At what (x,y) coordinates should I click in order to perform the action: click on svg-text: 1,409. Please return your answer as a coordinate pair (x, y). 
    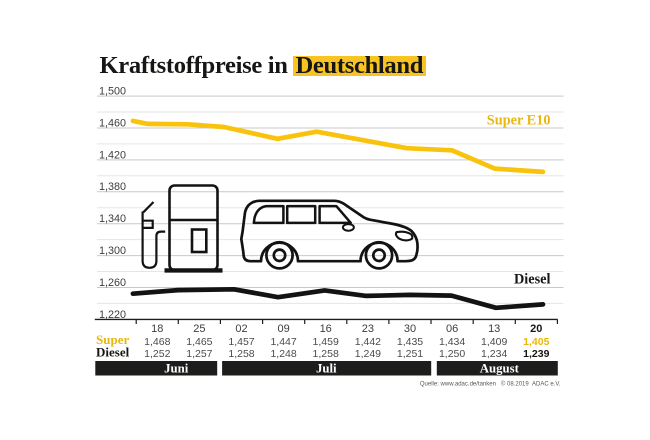
    Looking at the image, I should click on (494, 342).